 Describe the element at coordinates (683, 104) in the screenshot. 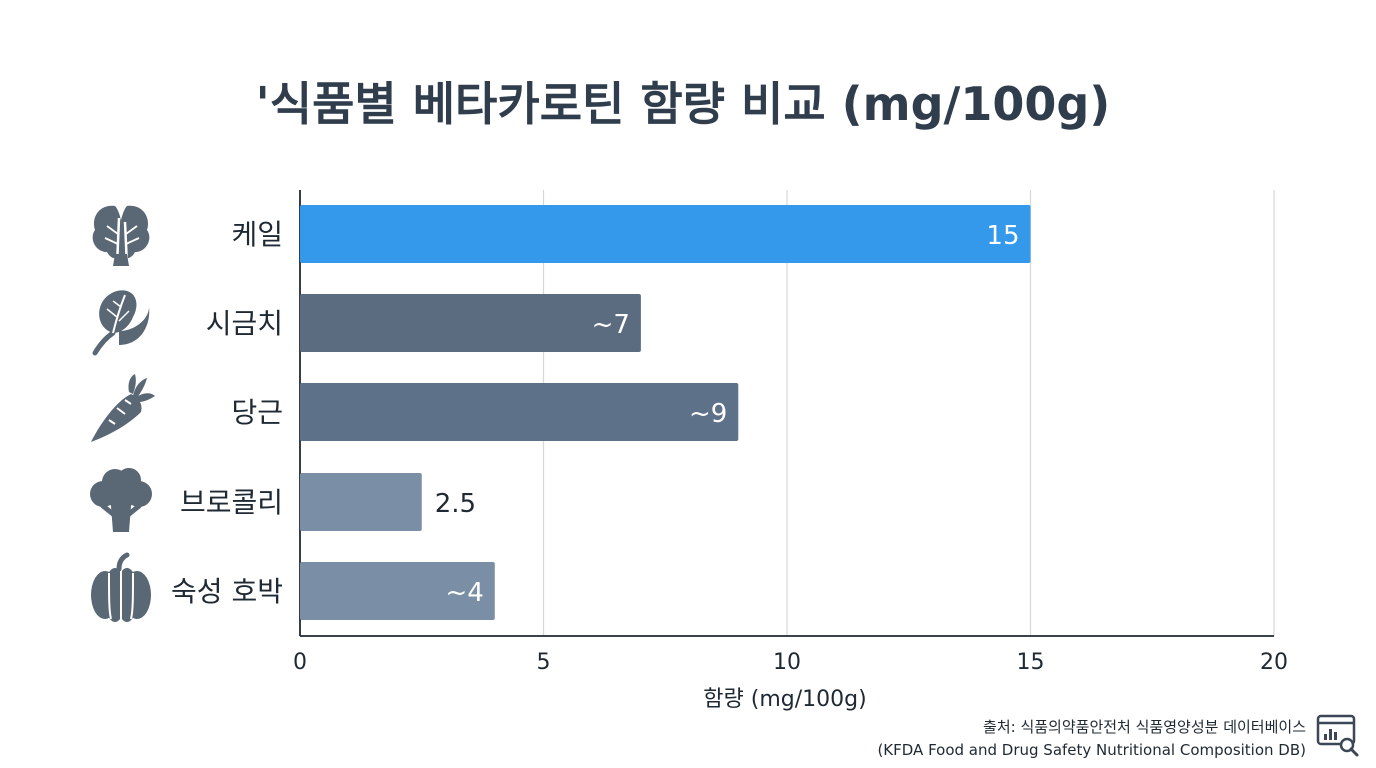

I see `chart-title: '식품별 베타카로틴 함량 비교 (mg/100g)` at that location.